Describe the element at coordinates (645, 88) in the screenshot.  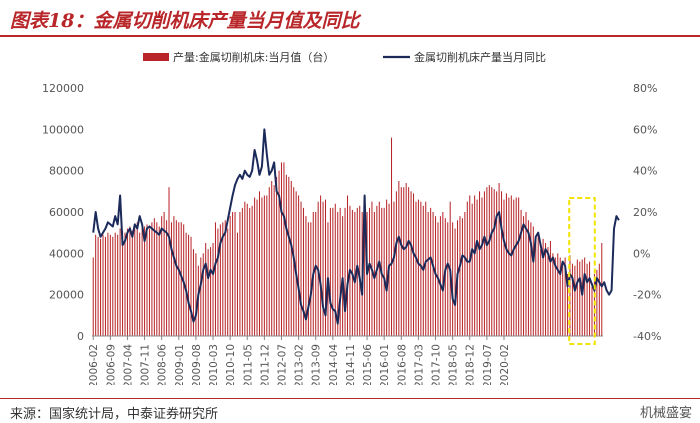
I see `y-right-tick-label: 80%` at that location.